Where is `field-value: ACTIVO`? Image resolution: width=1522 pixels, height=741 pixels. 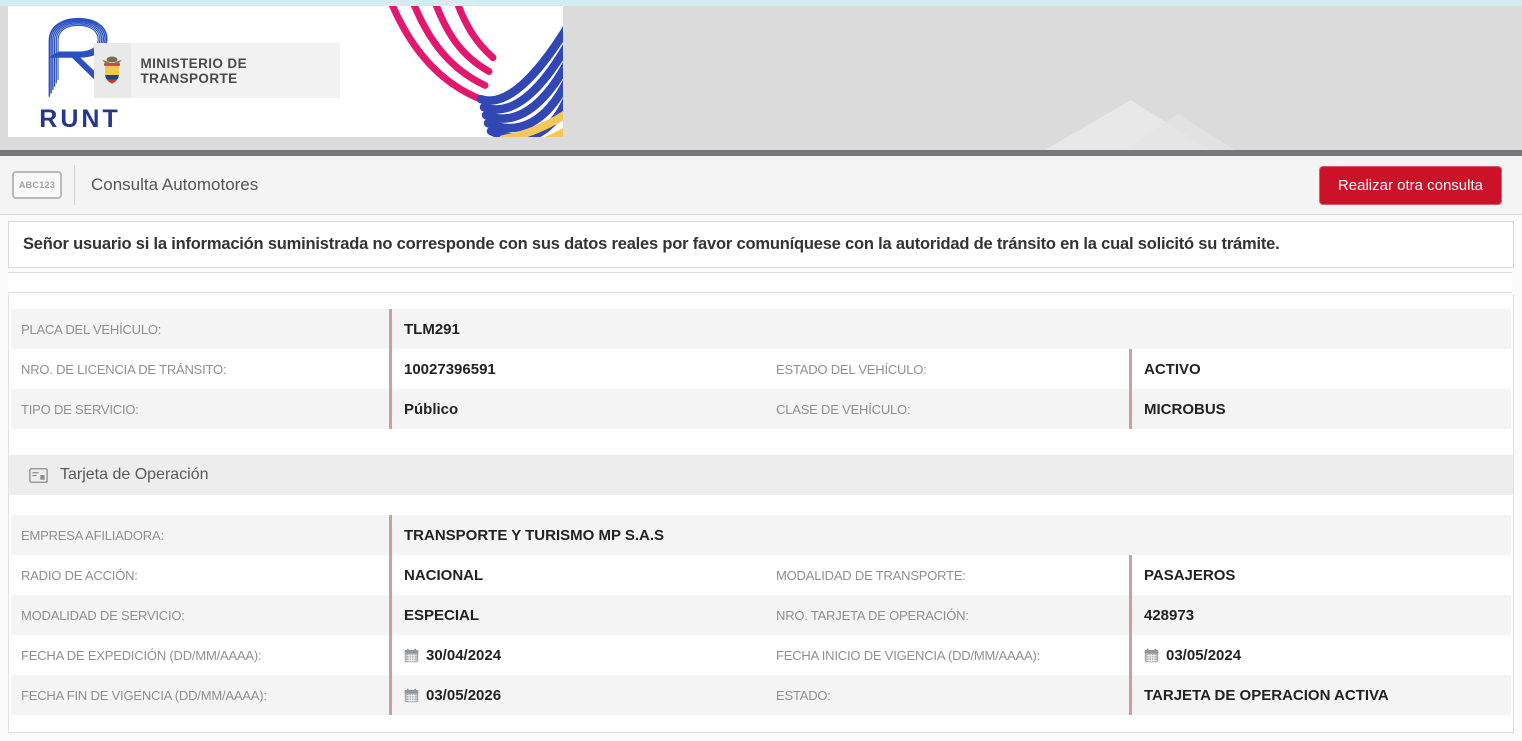 field-value: ACTIVO is located at coordinates (1320, 369).